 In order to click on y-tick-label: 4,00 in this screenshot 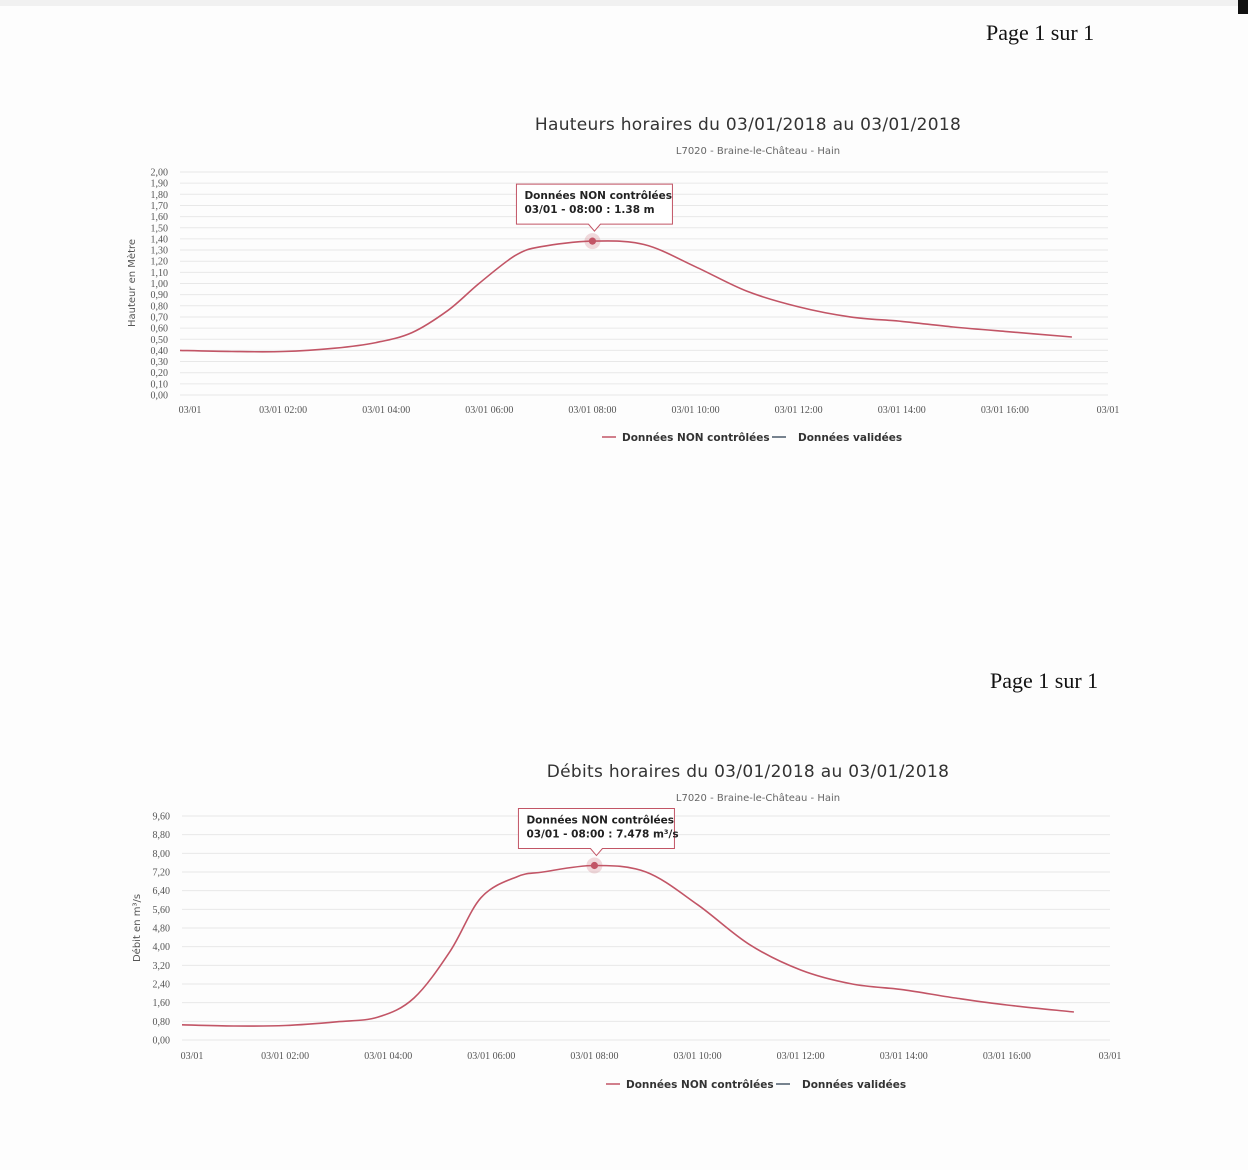, I will do `click(162, 947)`.